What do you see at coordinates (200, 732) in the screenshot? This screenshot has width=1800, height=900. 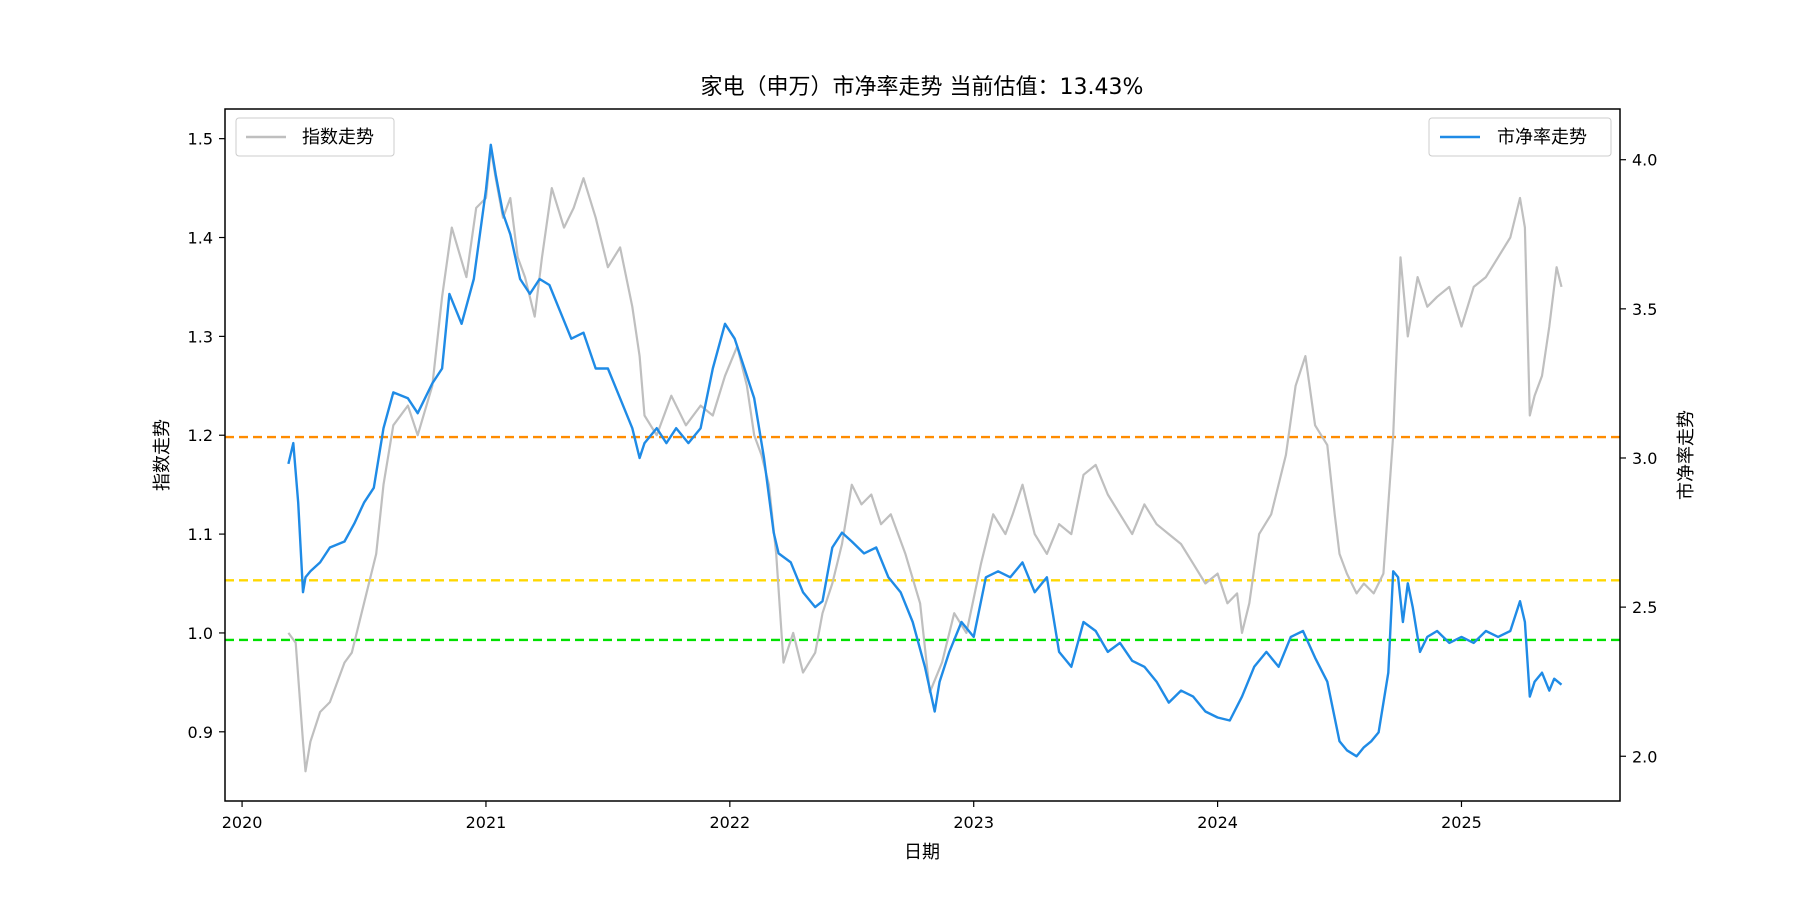 I see `left-y-tick-label: 0.9` at bounding box center [200, 732].